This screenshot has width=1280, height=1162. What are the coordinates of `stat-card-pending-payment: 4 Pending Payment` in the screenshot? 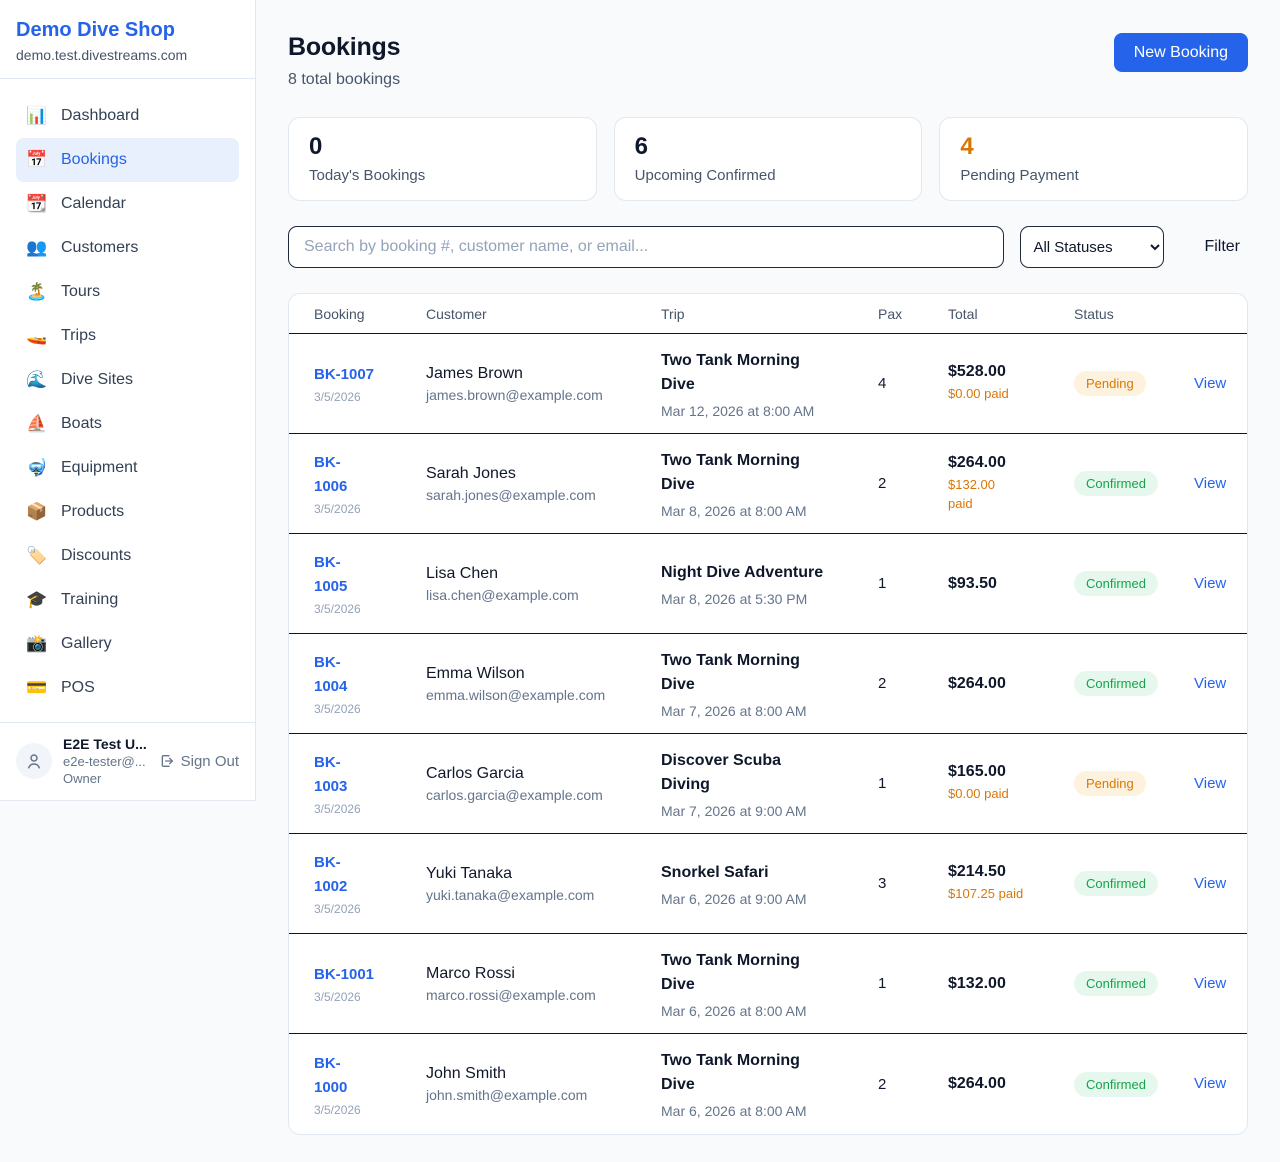 It's located at (1093, 159).